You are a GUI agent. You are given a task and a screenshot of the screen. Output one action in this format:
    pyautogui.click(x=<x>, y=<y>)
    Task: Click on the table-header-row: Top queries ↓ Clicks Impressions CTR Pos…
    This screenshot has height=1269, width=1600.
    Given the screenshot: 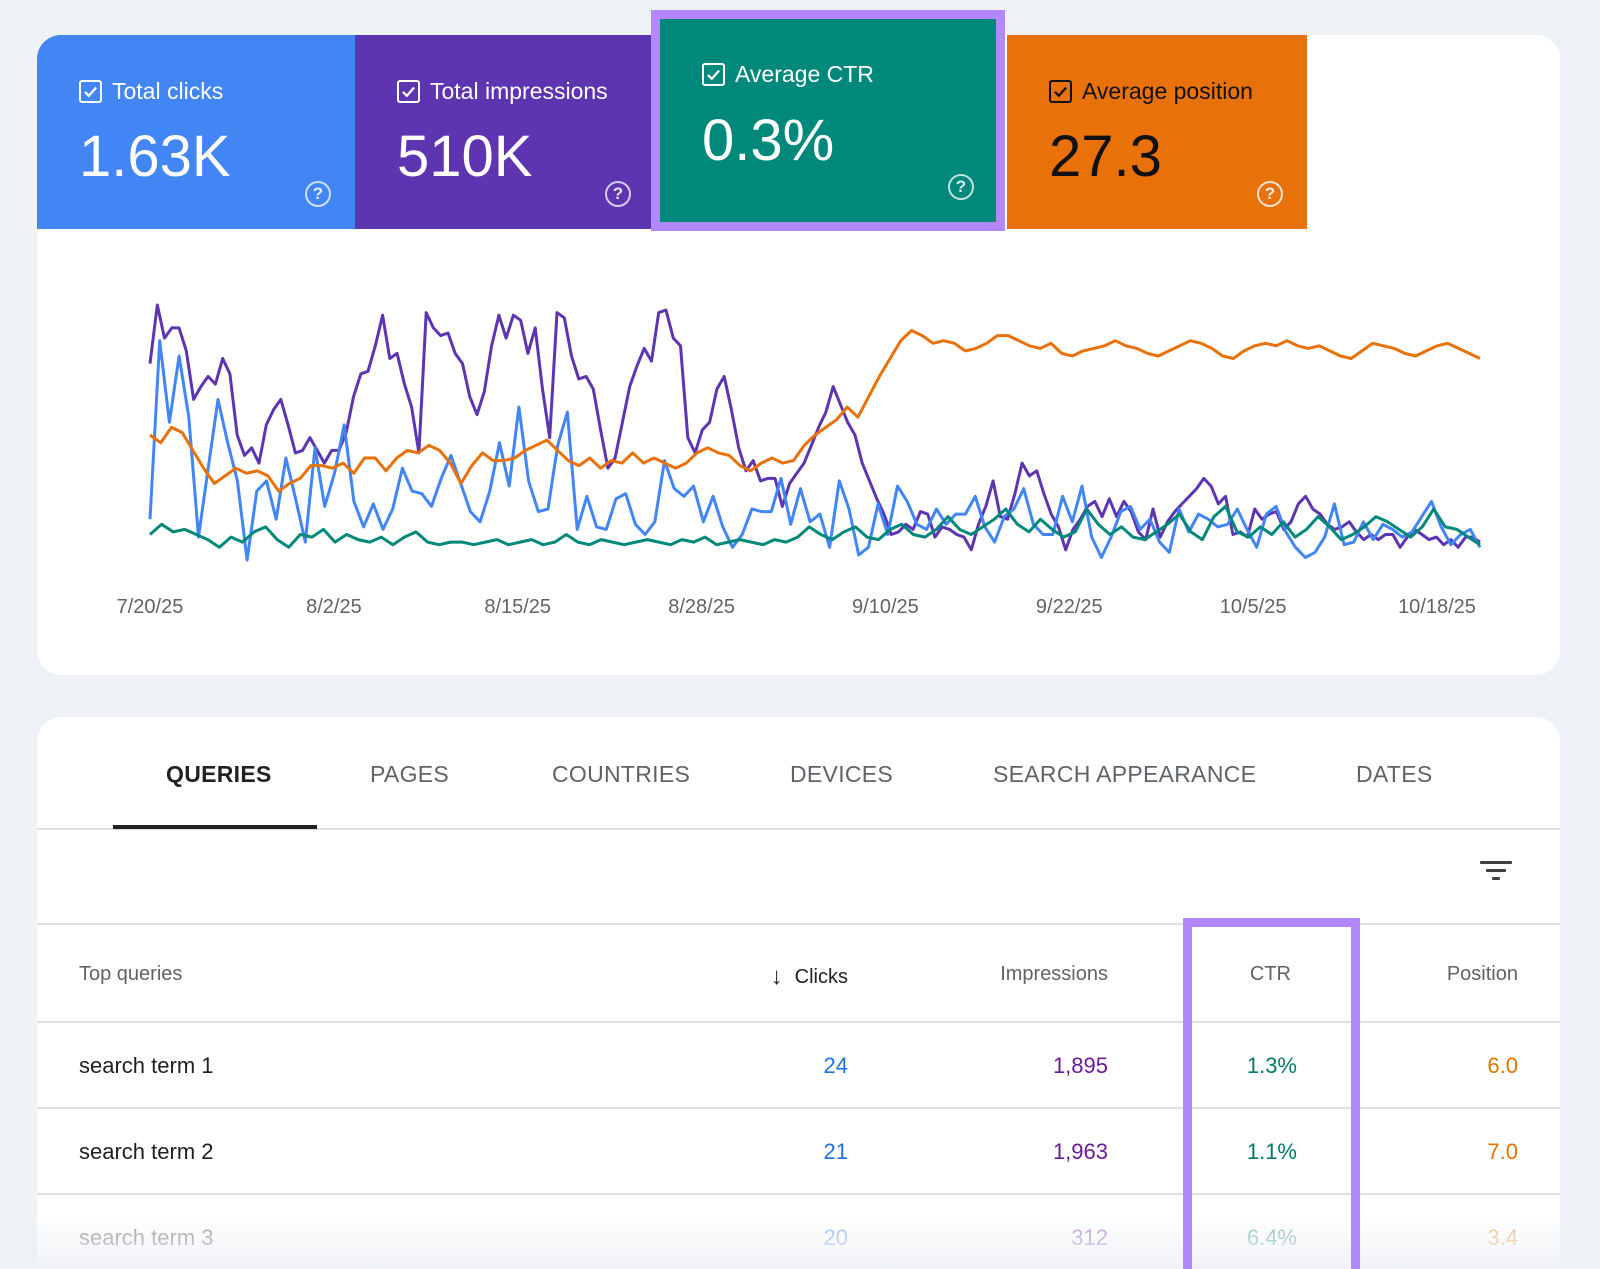 What is the action you would take?
    pyautogui.click(x=798, y=973)
    